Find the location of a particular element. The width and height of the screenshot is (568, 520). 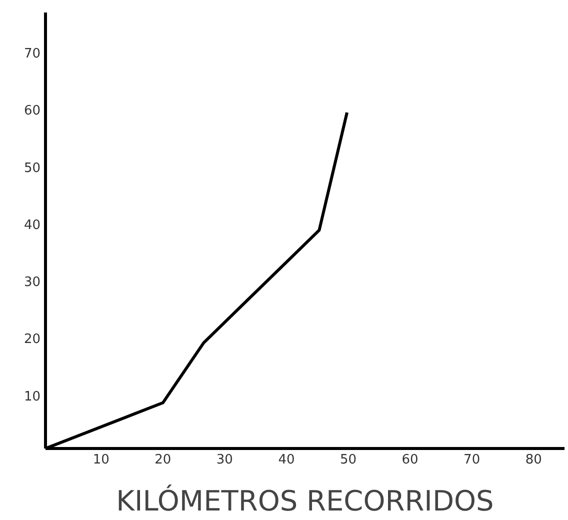

x-tick-label: 10 is located at coordinates (101, 460).